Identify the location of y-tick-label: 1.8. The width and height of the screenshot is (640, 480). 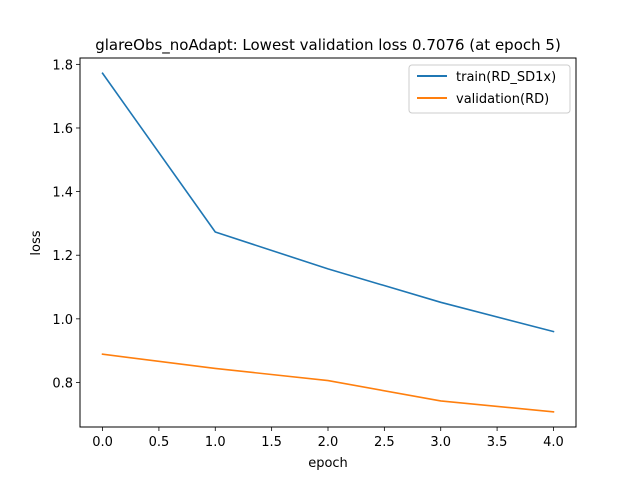
(62, 65).